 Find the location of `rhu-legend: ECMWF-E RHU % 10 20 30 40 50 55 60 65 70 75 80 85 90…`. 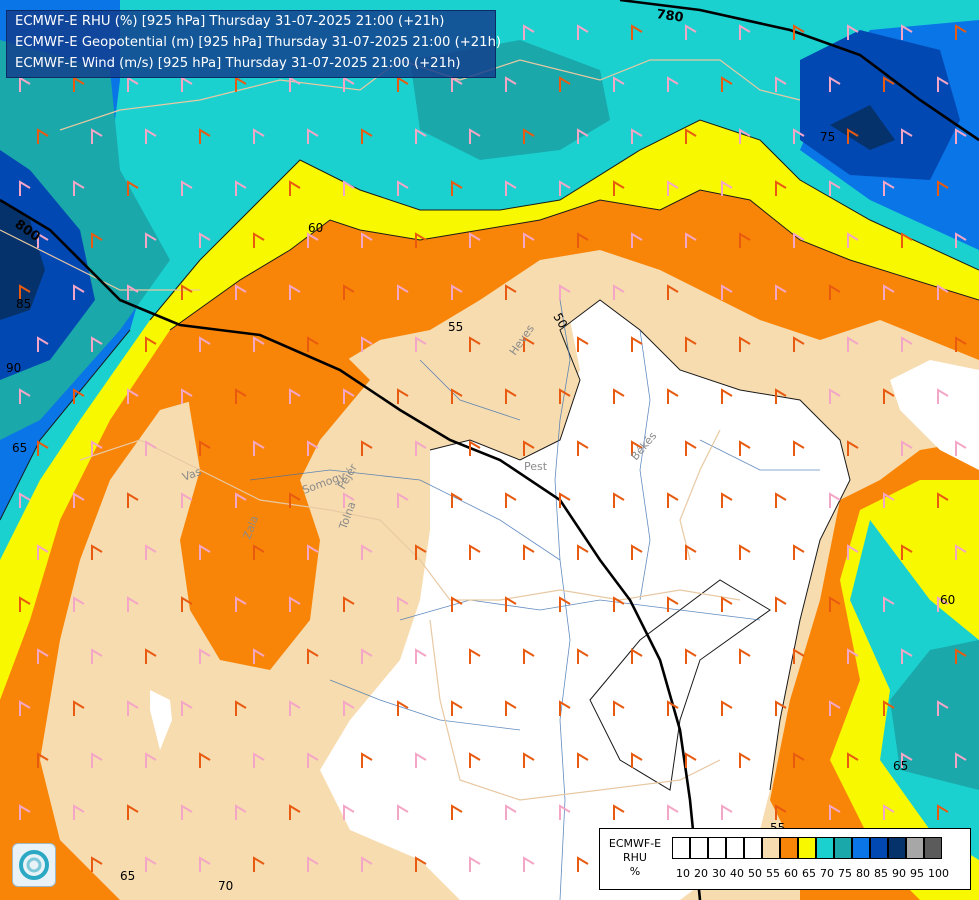

rhu-legend: ECMWF-E RHU % 10 20 30 40 50 55 60 65 70 75 80 85 90… is located at coordinates (785, 859).